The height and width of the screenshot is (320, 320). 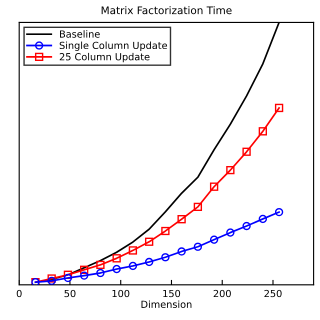 I want to click on x-tick-label: 50, so click(x=70, y=294).